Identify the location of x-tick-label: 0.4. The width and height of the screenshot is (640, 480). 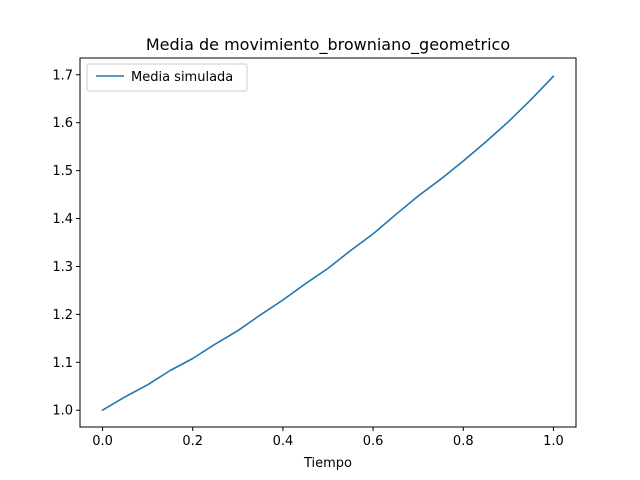
(283, 441).